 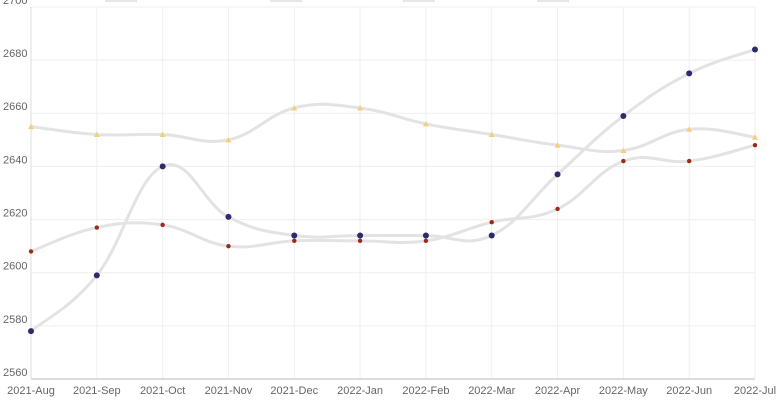 I want to click on x-tick-label: 2021-Sep, so click(x=97, y=391).